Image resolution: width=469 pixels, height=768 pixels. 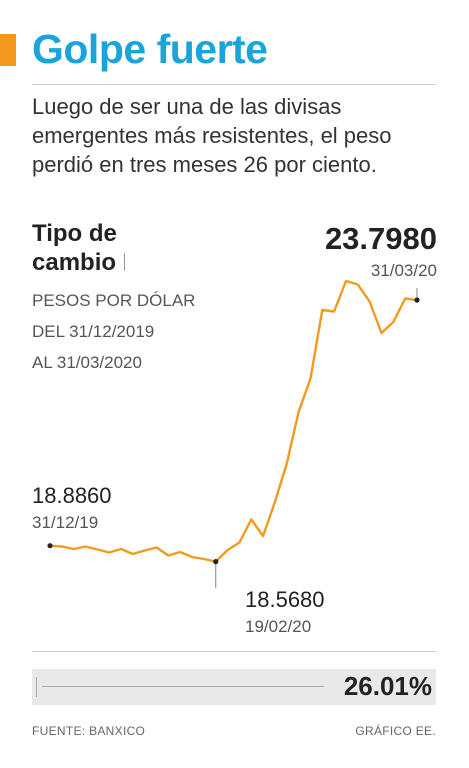 I want to click on title-divider, so click(x=234, y=84).